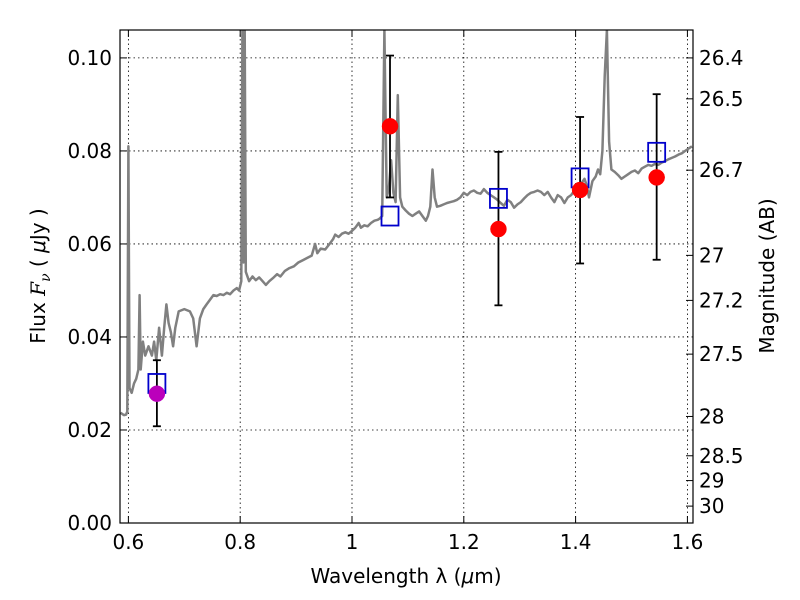 This screenshot has height=600, width=800. Describe the element at coordinates (721, 354) in the screenshot. I see `y2-tick-label: 27.5` at that location.